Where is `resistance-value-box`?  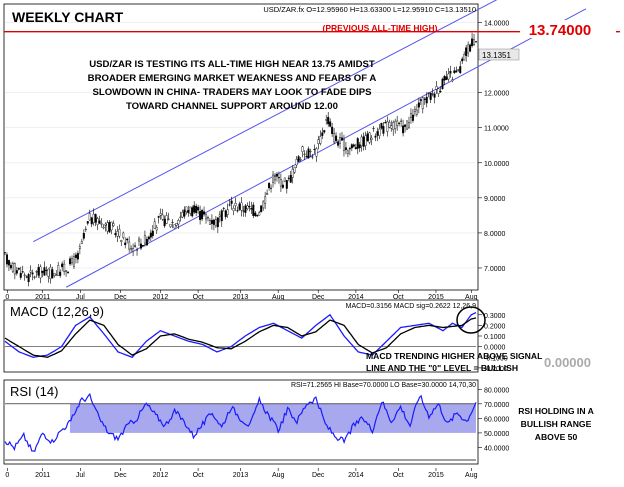 resistance-value-box is located at coordinates (568, 29).